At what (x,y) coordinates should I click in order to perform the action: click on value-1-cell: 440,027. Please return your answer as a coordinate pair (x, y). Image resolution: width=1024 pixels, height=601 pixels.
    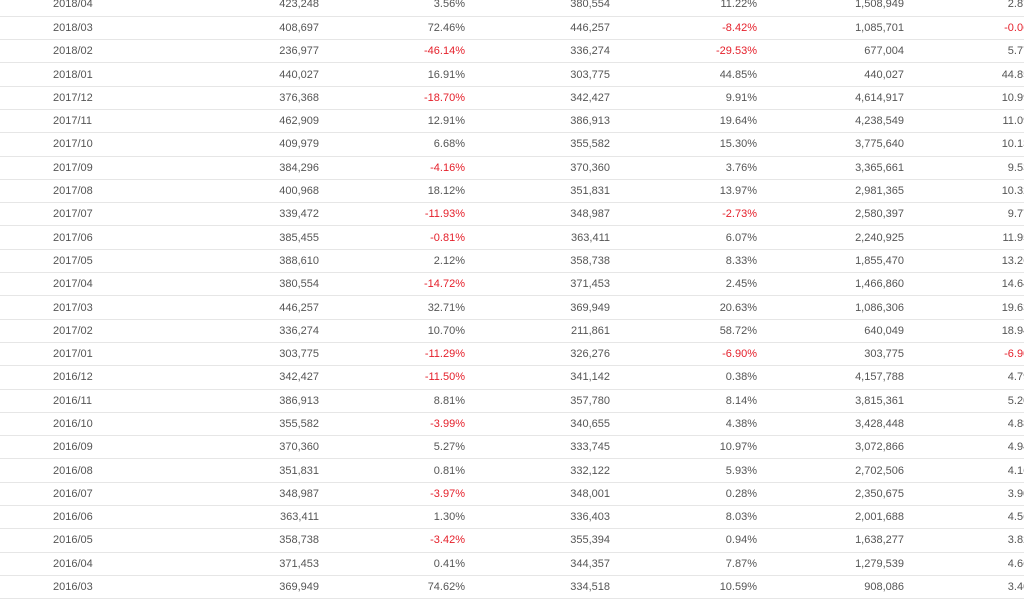
    Looking at the image, I should click on (236, 74).